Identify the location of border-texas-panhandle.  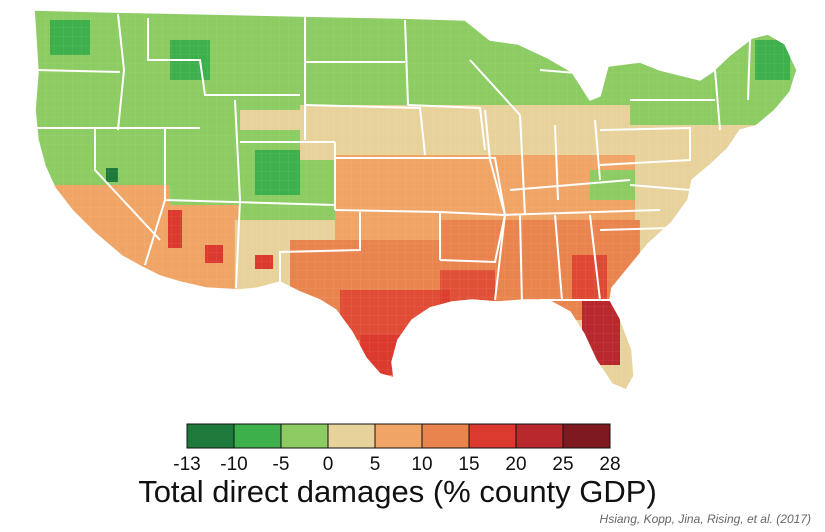
(320, 247).